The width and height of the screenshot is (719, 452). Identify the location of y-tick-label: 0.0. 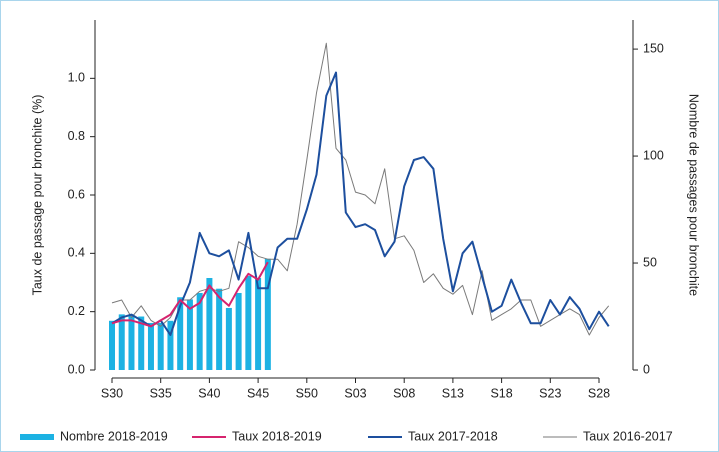
(76, 369).